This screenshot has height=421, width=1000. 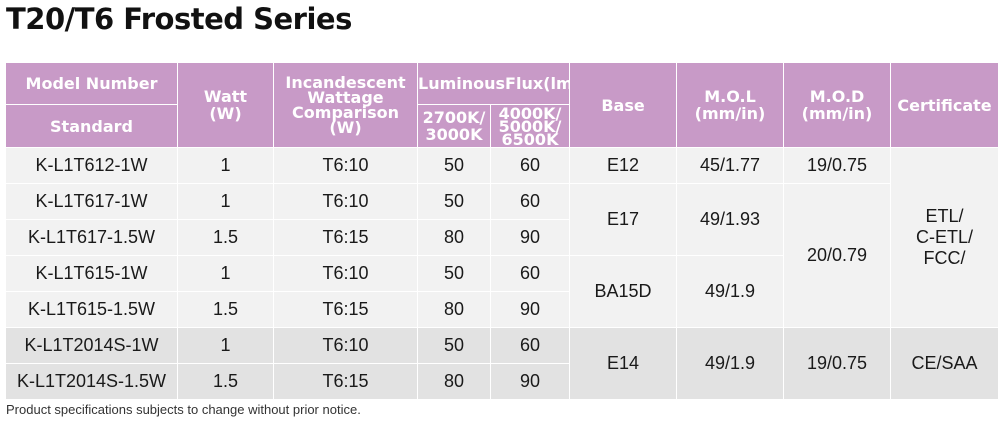 I want to click on cell-base: E12, so click(x=623, y=165).